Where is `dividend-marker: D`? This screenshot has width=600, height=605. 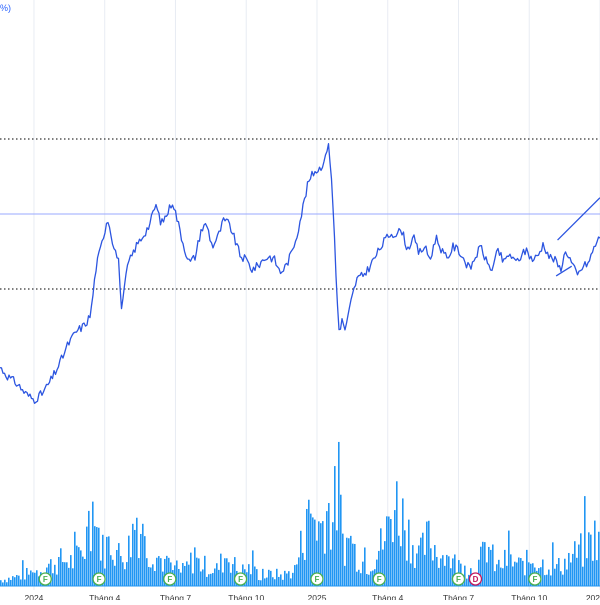
dividend-marker: D is located at coordinates (475, 579).